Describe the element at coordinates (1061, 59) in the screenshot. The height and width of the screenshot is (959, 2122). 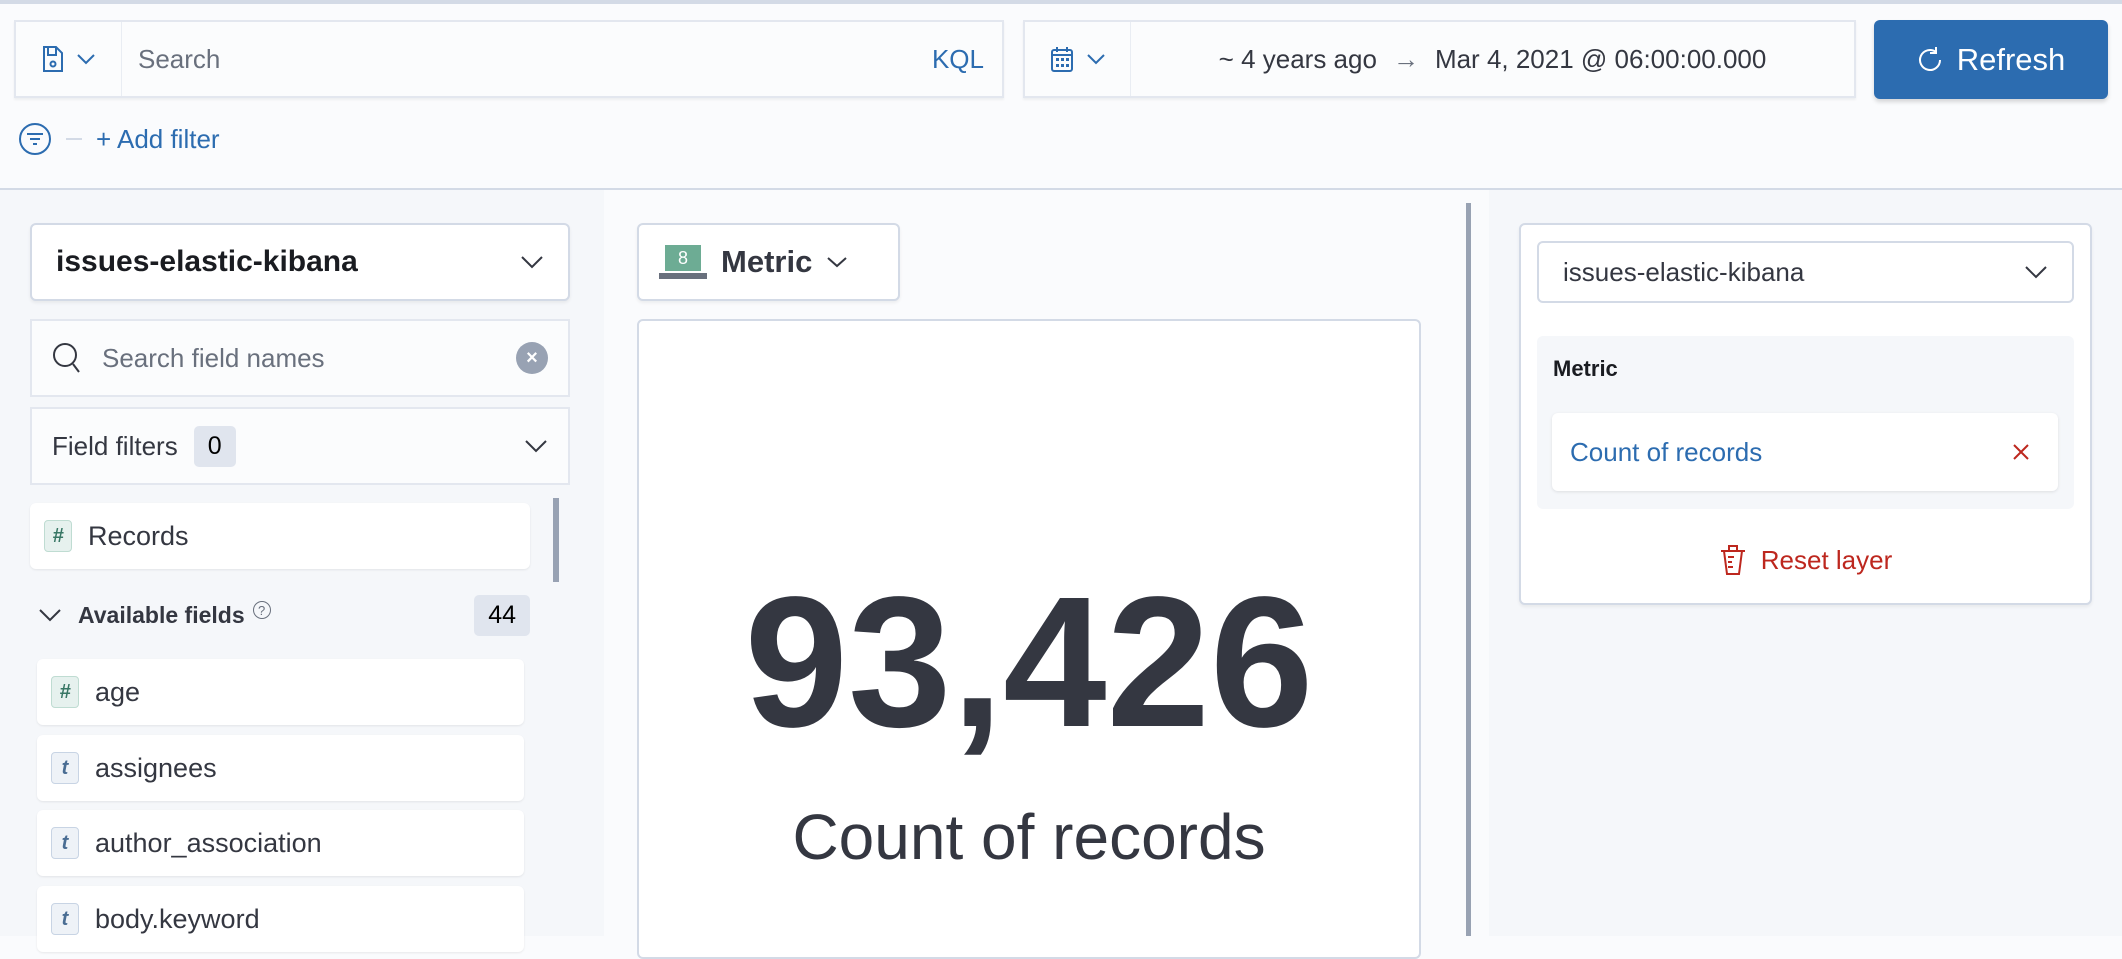
I see `calendar-icon` at that location.